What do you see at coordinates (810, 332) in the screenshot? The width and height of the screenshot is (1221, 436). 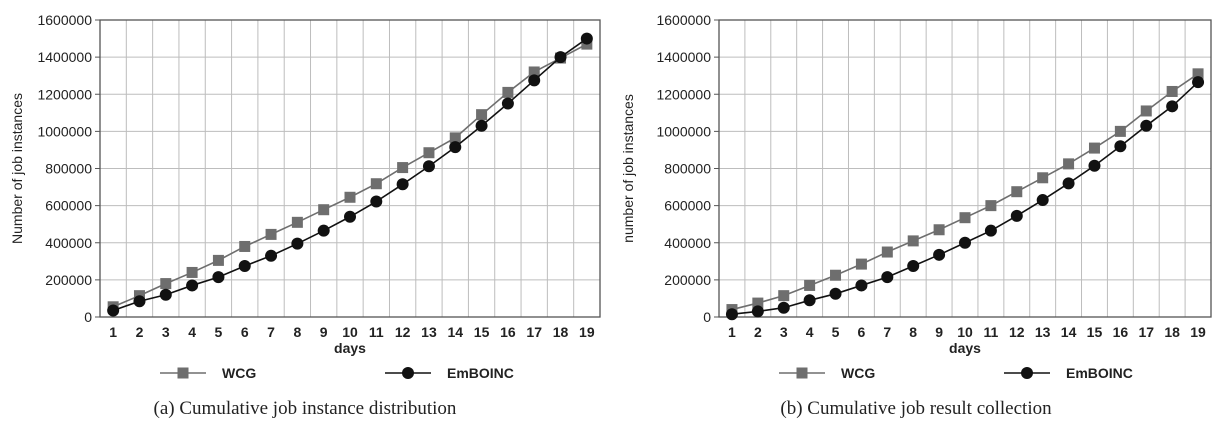 I see `x-tick-label: 4` at bounding box center [810, 332].